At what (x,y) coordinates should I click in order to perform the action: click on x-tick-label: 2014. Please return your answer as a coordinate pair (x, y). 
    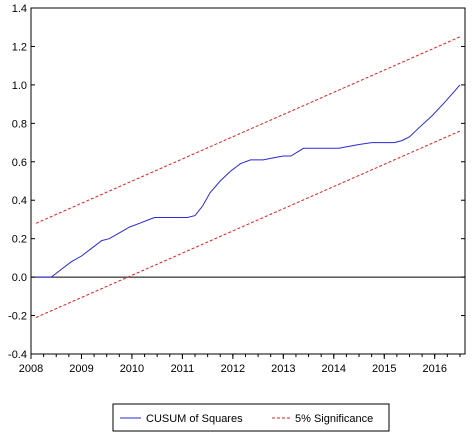
    Looking at the image, I should click on (334, 369).